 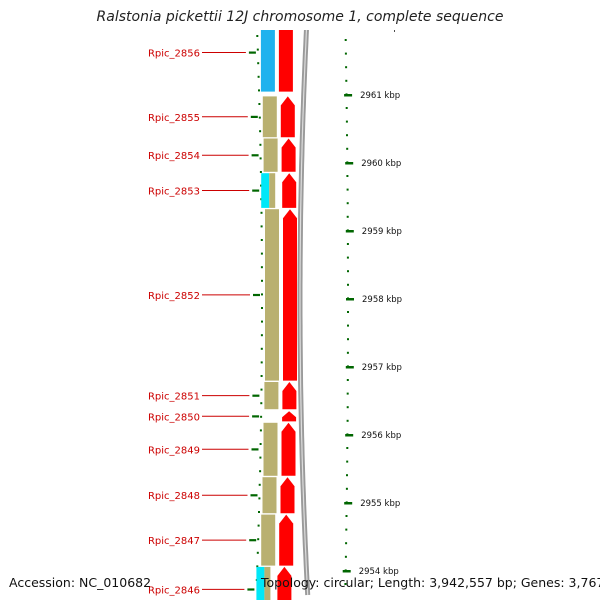 What do you see at coordinates (80, 582) in the screenshot?
I see `accession-label: Accession: NC_010682` at bounding box center [80, 582].